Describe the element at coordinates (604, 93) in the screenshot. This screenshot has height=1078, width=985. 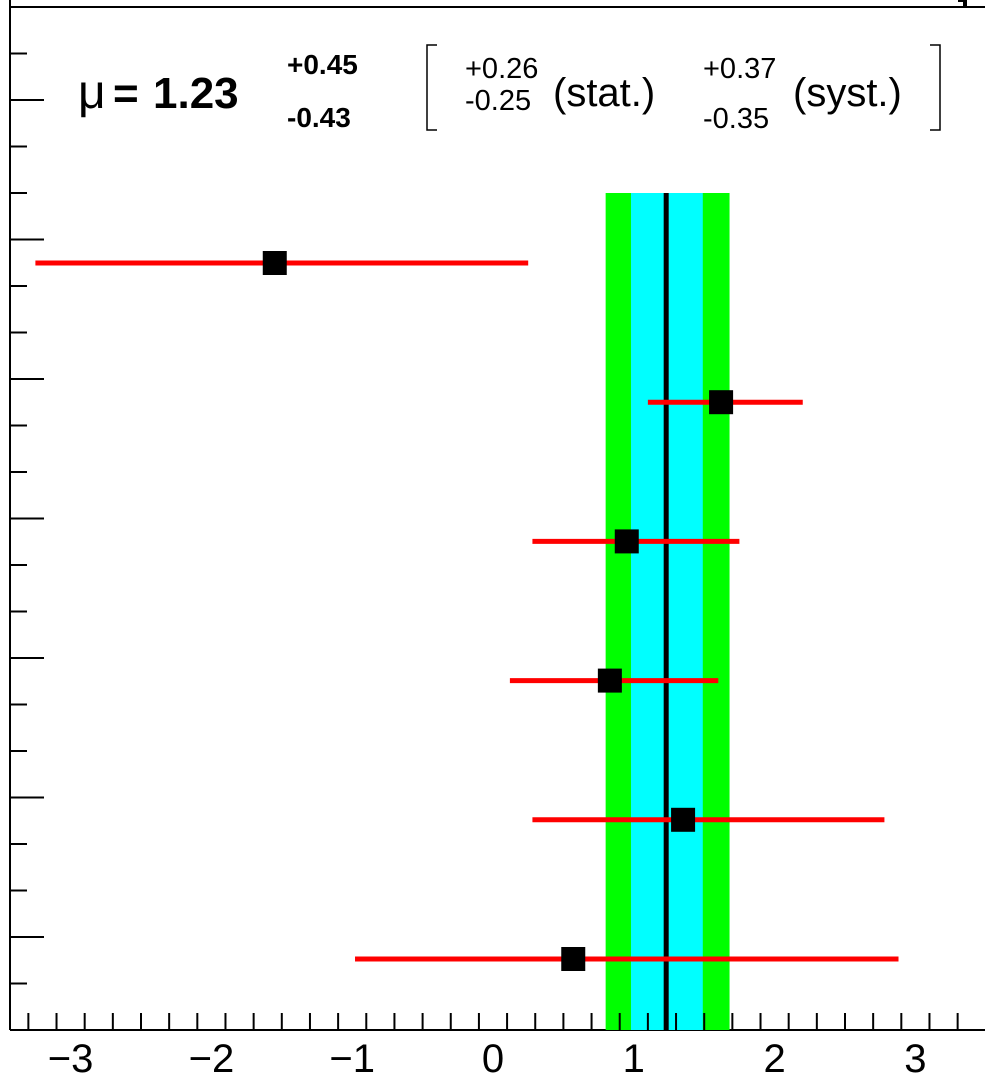
I see `stat-label: (stat.)` at that location.